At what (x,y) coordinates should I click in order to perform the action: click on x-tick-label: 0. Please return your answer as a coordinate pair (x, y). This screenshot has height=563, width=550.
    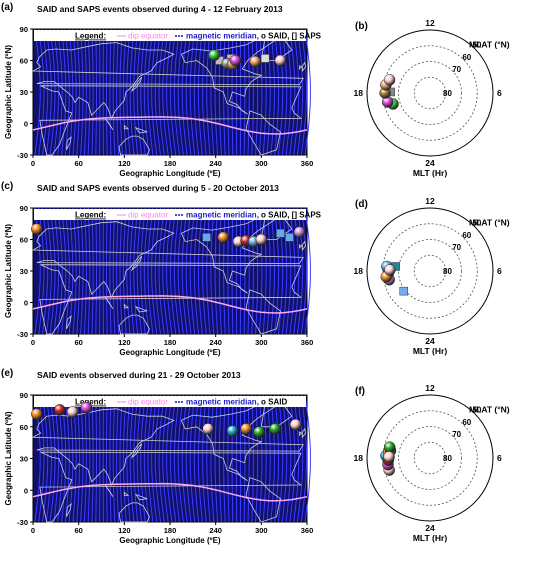
    Looking at the image, I should click on (33, 530).